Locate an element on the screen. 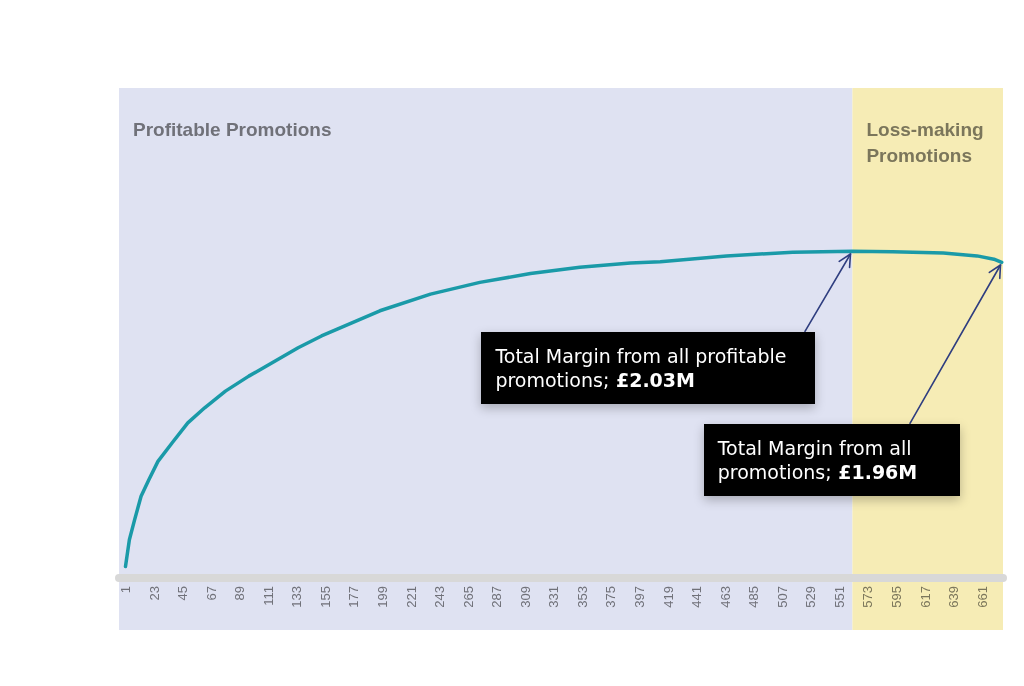  x-tick-label: 375 is located at coordinates (611, 597).